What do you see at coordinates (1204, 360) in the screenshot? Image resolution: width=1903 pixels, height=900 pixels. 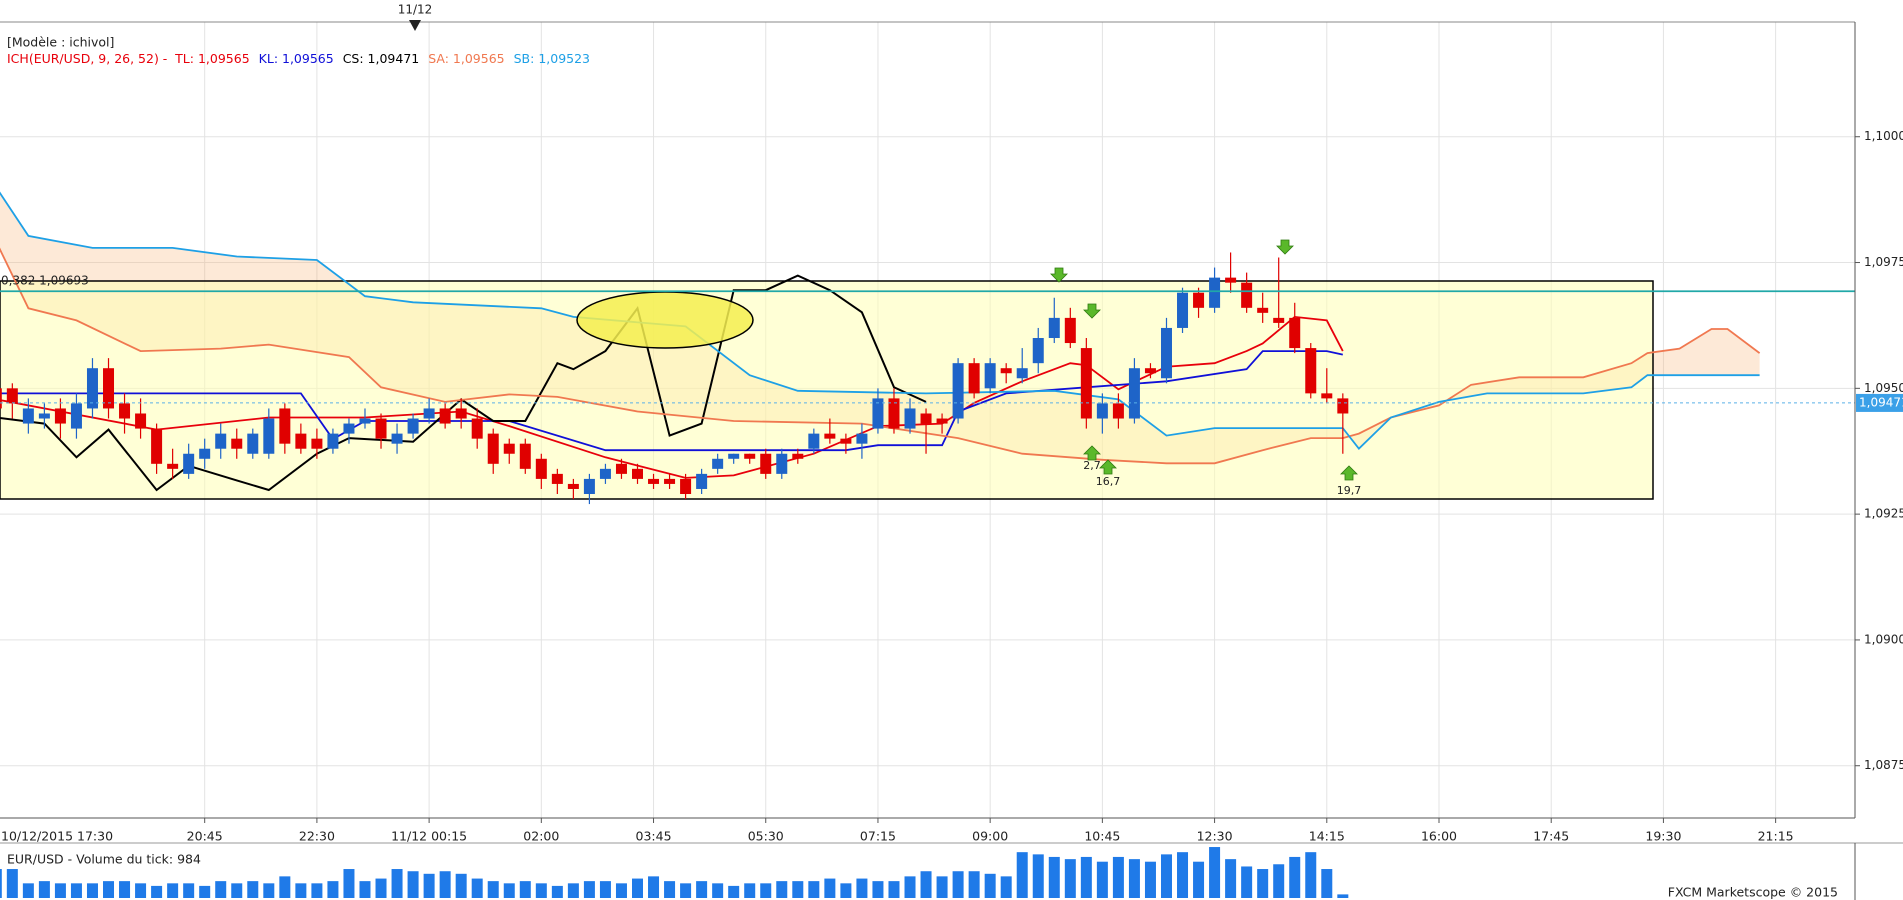 I see `signal-arrows` at bounding box center [1204, 360].